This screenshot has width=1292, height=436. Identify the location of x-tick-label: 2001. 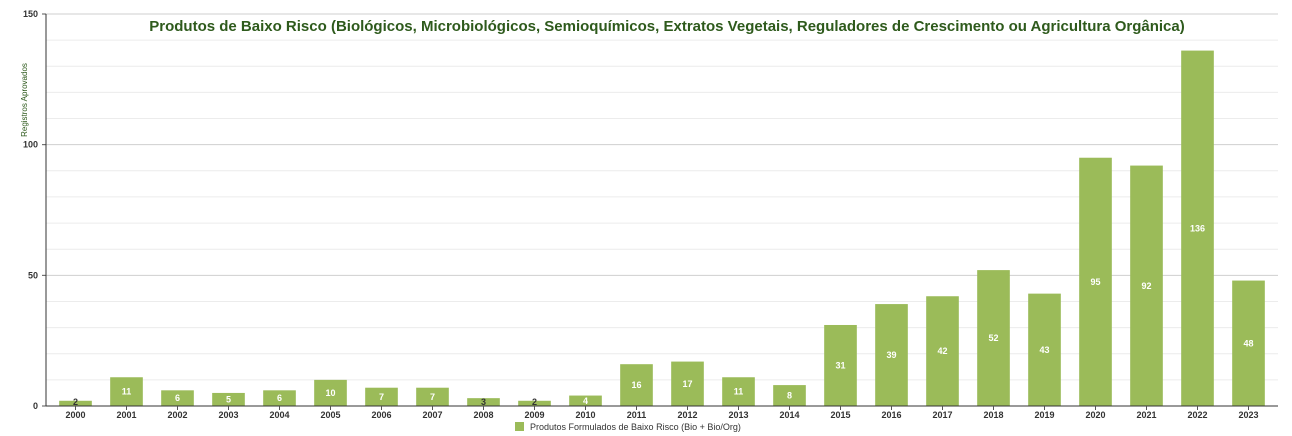
(126, 415).